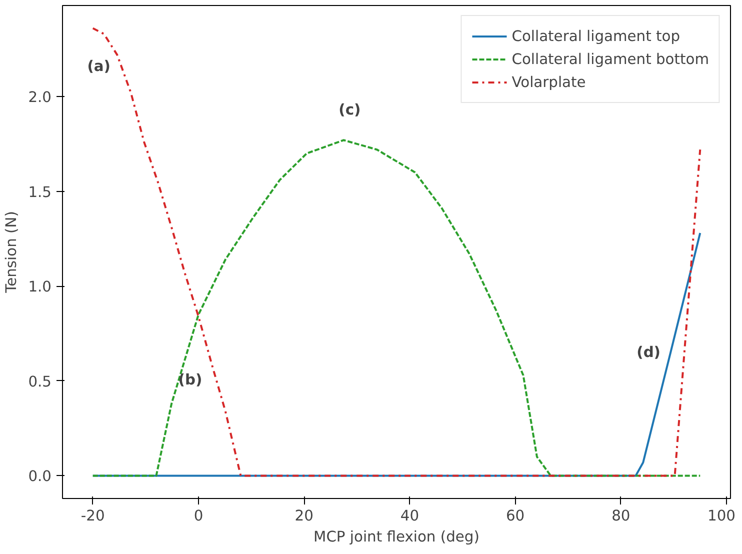 The height and width of the screenshot is (554, 742). I want to click on legend-label: Volarplate, so click(549, 82).